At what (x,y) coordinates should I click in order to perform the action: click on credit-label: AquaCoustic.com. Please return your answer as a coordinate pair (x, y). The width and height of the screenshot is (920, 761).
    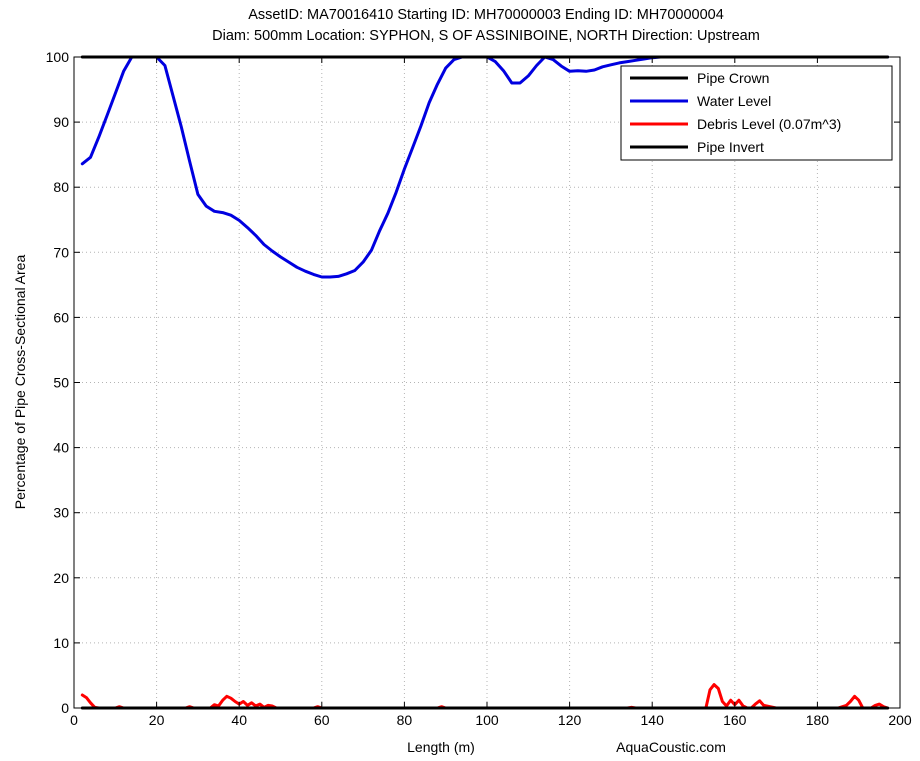
    Looking at the image, I should click on (671, 747).